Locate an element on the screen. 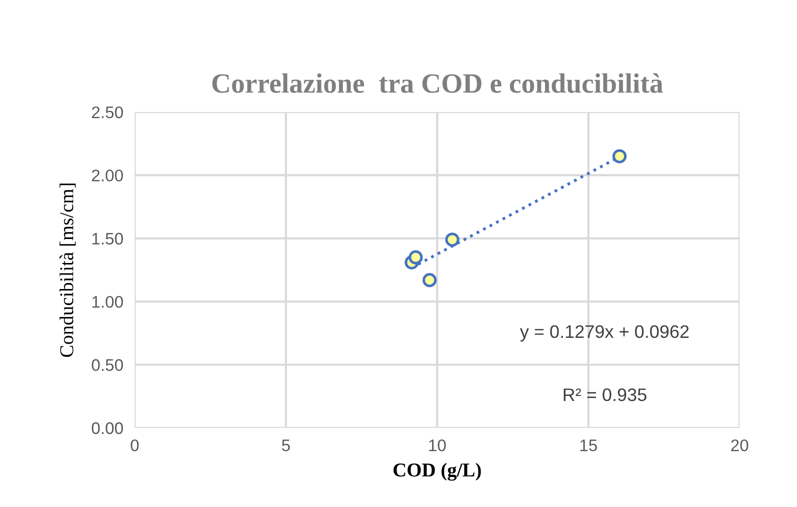 This screenshot has height=507, width=797. x-tick-label: 10 is located at coordinates (437, 445).